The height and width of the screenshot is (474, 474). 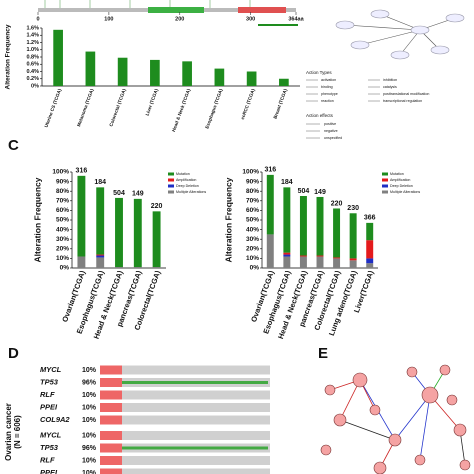 I want to click on x-tick-label: Melanoma (TCGA), so click(x=85, y=108).